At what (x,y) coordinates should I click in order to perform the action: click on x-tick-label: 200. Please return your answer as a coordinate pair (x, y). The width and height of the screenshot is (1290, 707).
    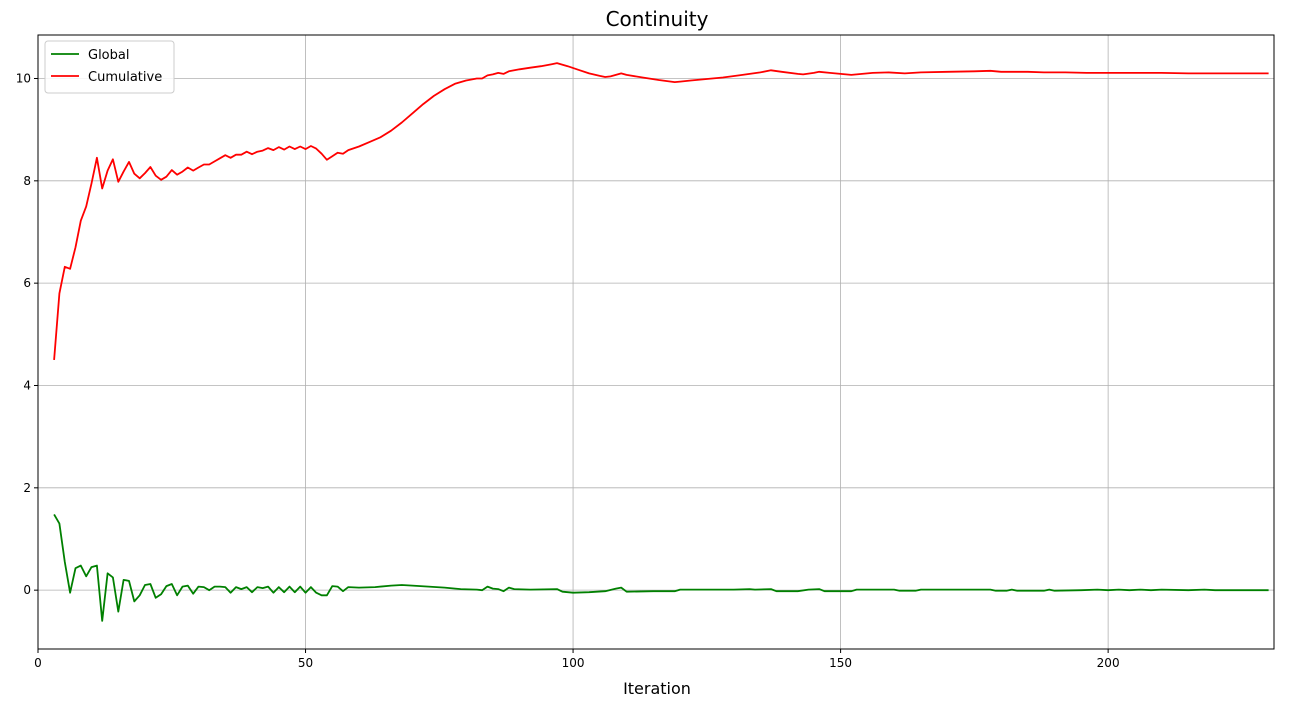
    Looking at the image, I should click on (1108, 663).